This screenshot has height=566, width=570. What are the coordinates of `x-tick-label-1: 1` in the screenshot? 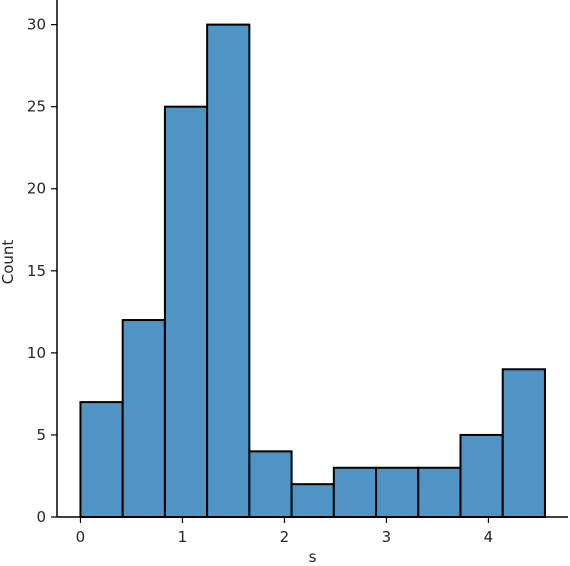 It's located at (183, 537).